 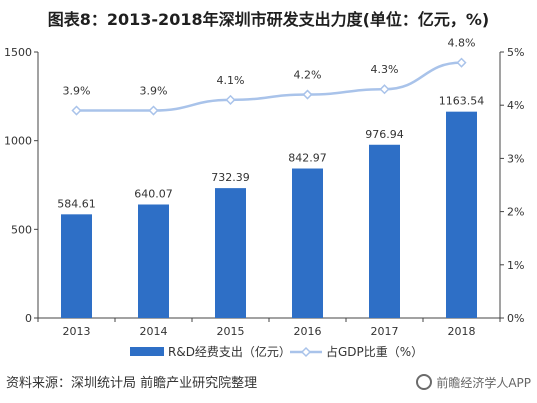 What do you see at coordinates (306, 352) in the screenshot?
I see `legend-line-marker` at bounding box center [306, 352].